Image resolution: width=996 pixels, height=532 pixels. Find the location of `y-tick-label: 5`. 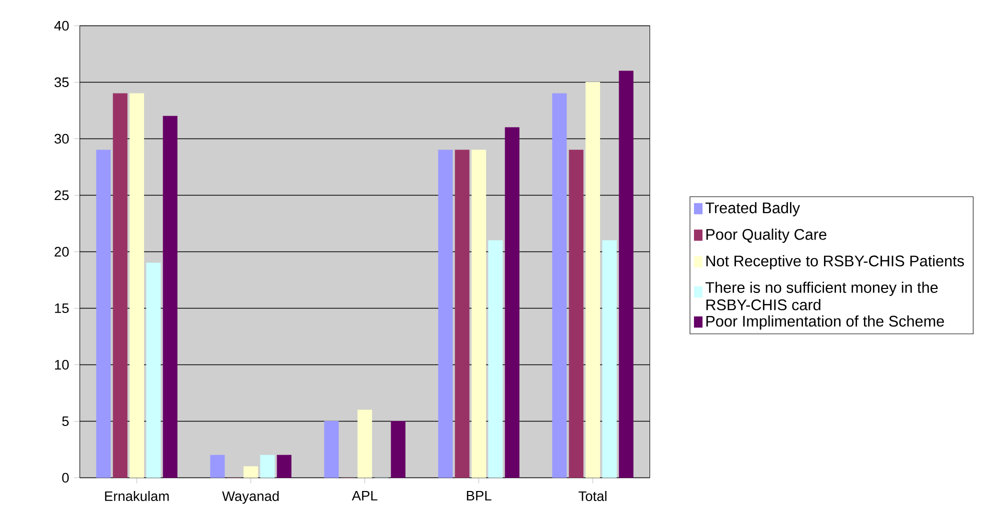

y-tick-label: 5 is located at coordinates (65, 421).